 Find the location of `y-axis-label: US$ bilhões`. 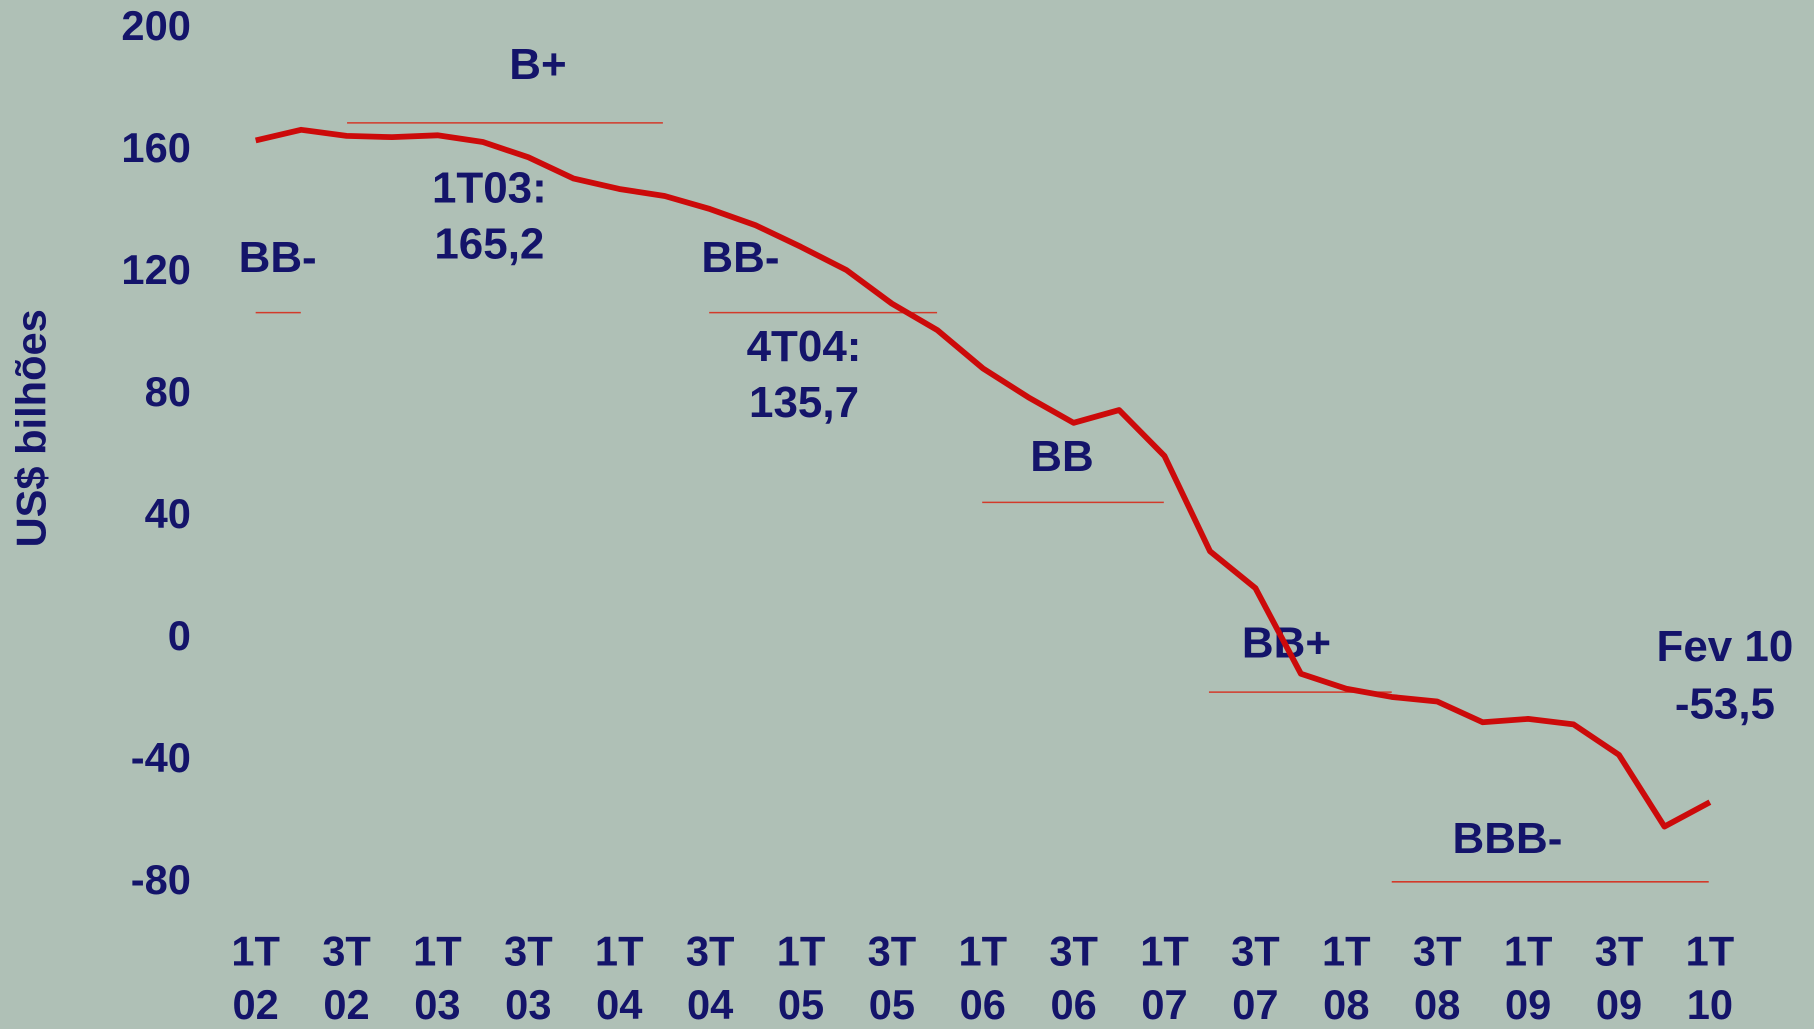

y-axis-label: US$ bilhões is located at coordinates (31, 428).